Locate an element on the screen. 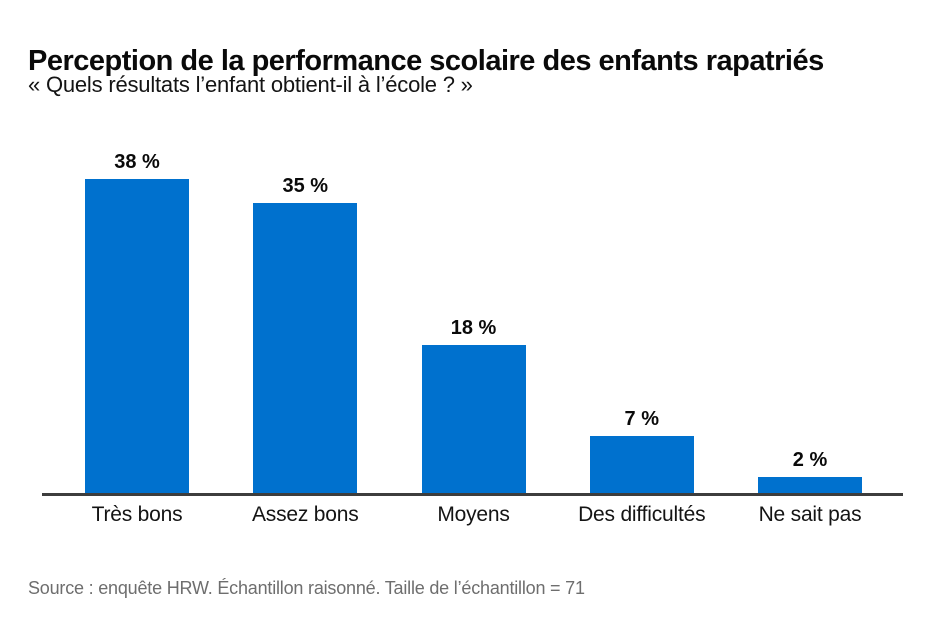  category-label-0: Très bons is located at coordinates (137, 514).